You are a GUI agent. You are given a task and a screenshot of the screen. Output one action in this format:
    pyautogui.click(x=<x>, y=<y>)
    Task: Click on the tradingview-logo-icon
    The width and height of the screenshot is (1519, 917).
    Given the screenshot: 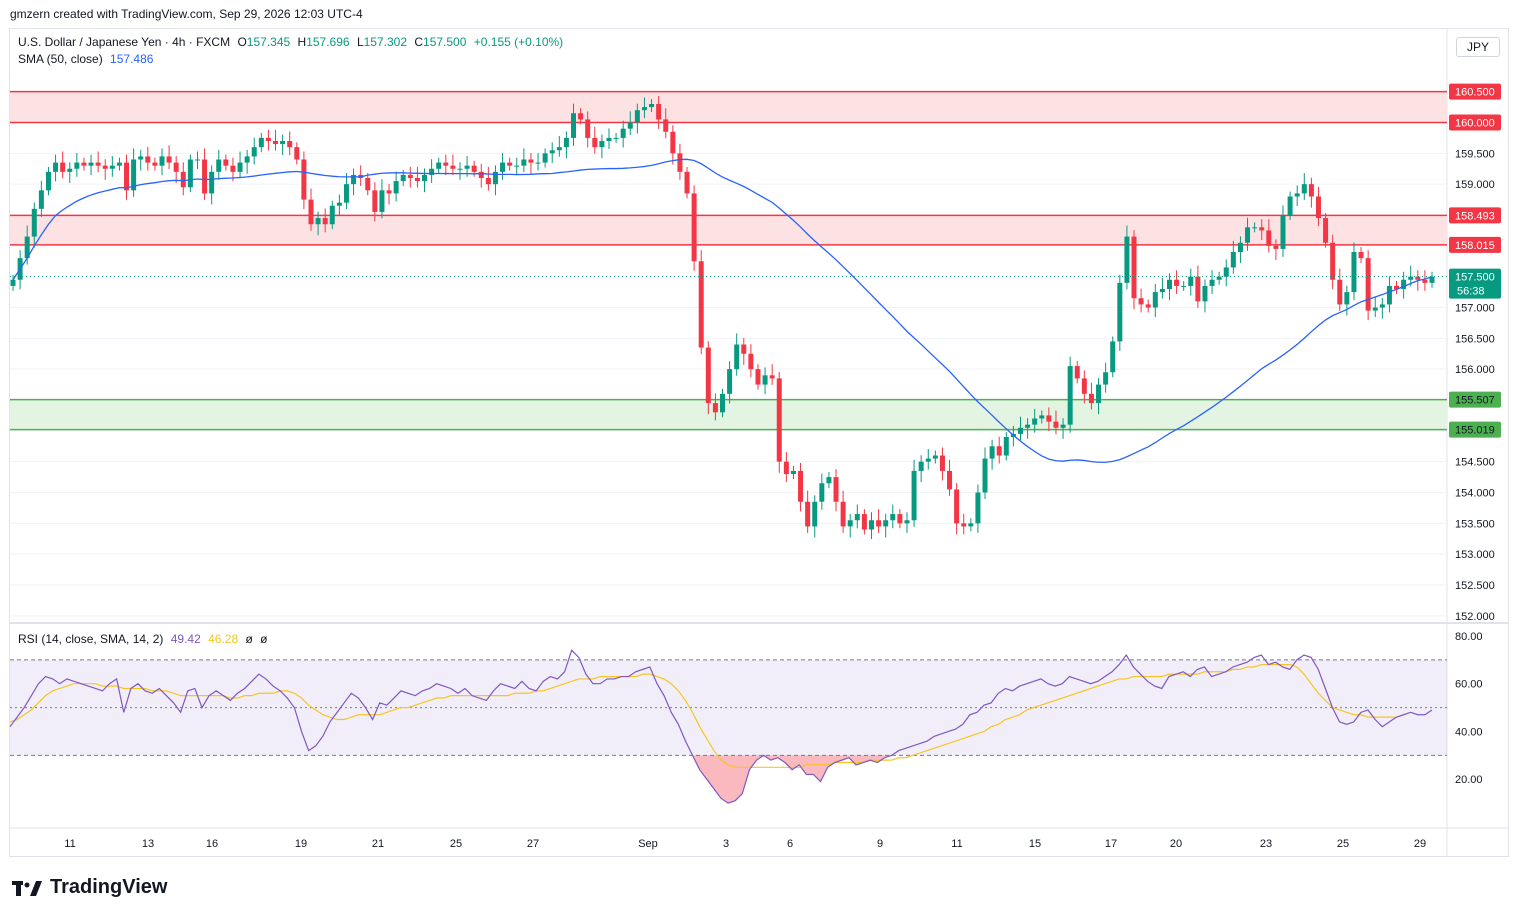 What is the action you would take?
    pyautogui.click(x=27, y=888)
    